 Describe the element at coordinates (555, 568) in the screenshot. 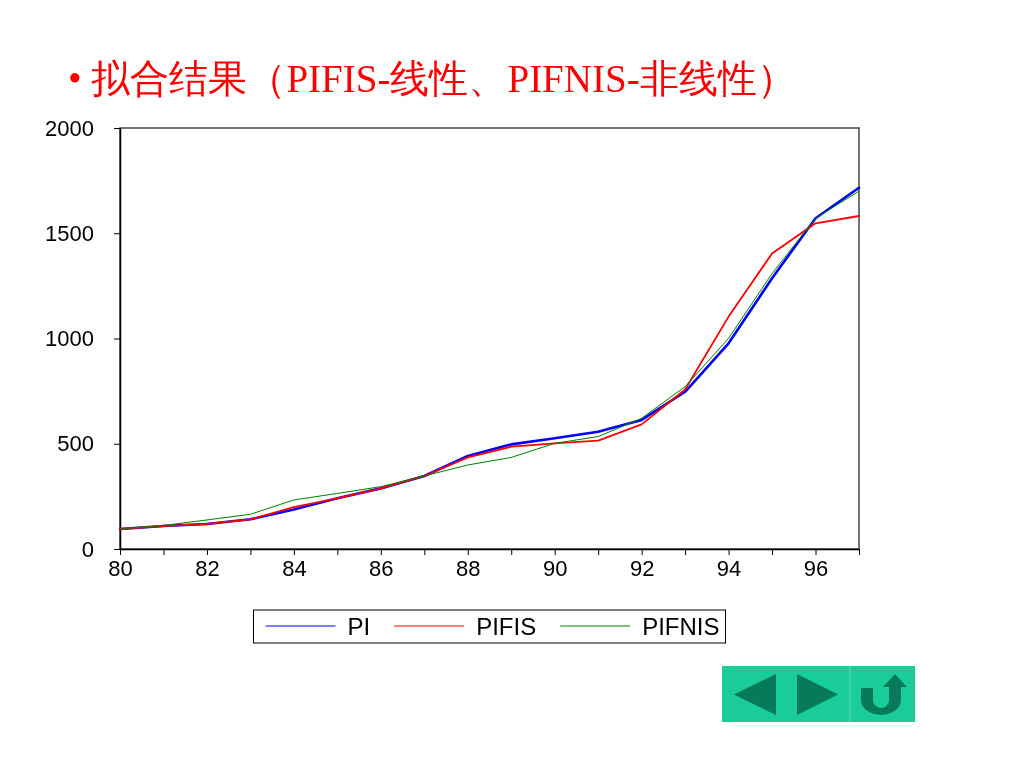

I see `x-tick-label: 90` at that location.